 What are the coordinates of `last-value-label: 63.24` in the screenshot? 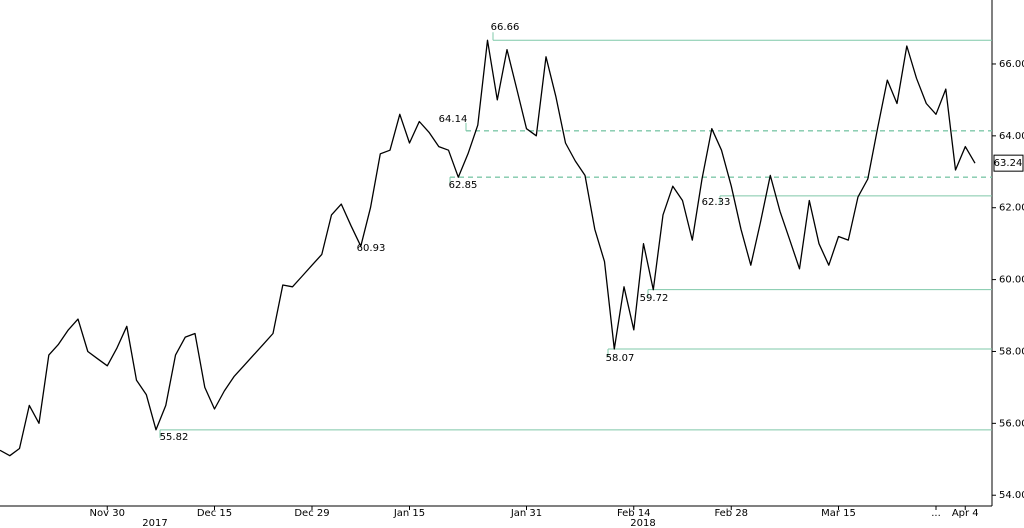 It's located at (1008, 163).